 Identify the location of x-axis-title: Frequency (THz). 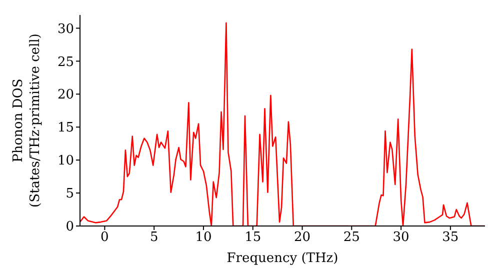
(282, 258).